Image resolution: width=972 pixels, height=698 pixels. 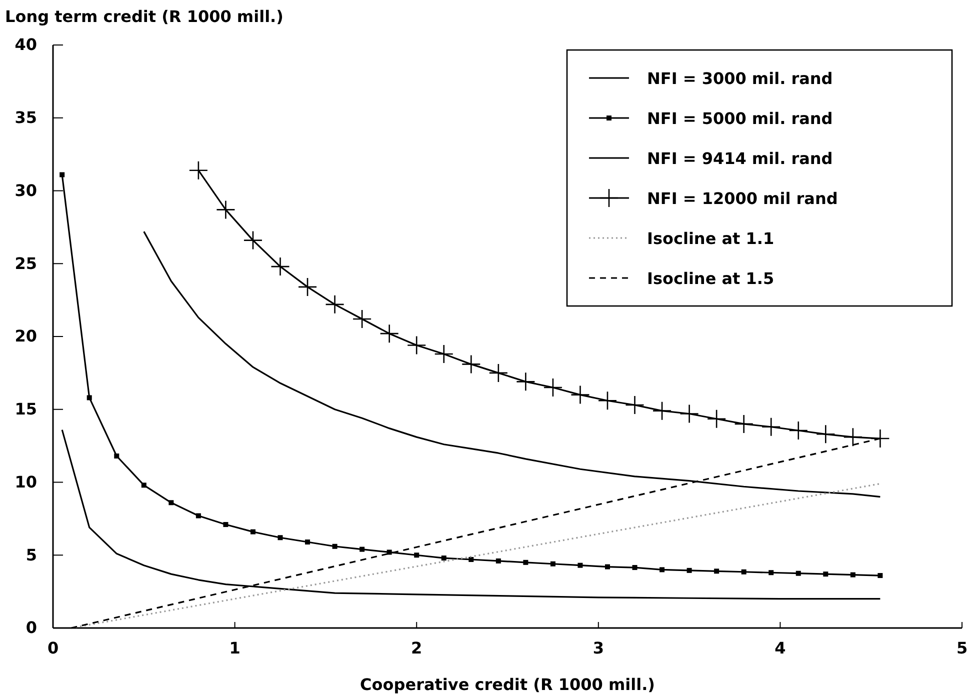 I want to click on y-tick-label: 20, so click(x=25, y=336).